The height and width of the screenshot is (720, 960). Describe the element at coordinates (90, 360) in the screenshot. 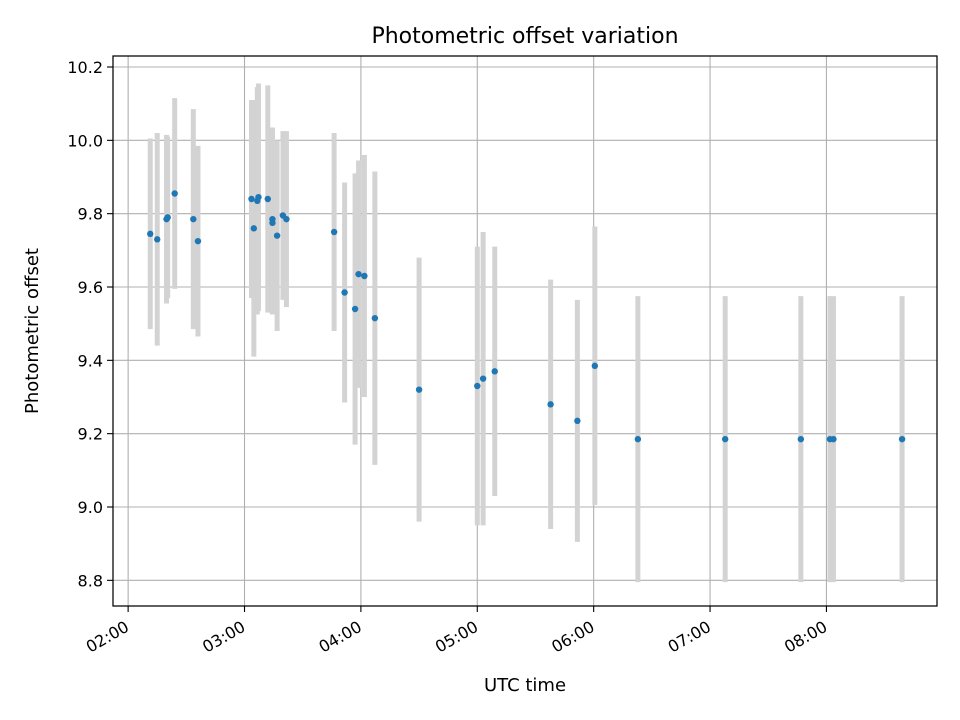

I see `y-tick-label: 9.4` at that location.